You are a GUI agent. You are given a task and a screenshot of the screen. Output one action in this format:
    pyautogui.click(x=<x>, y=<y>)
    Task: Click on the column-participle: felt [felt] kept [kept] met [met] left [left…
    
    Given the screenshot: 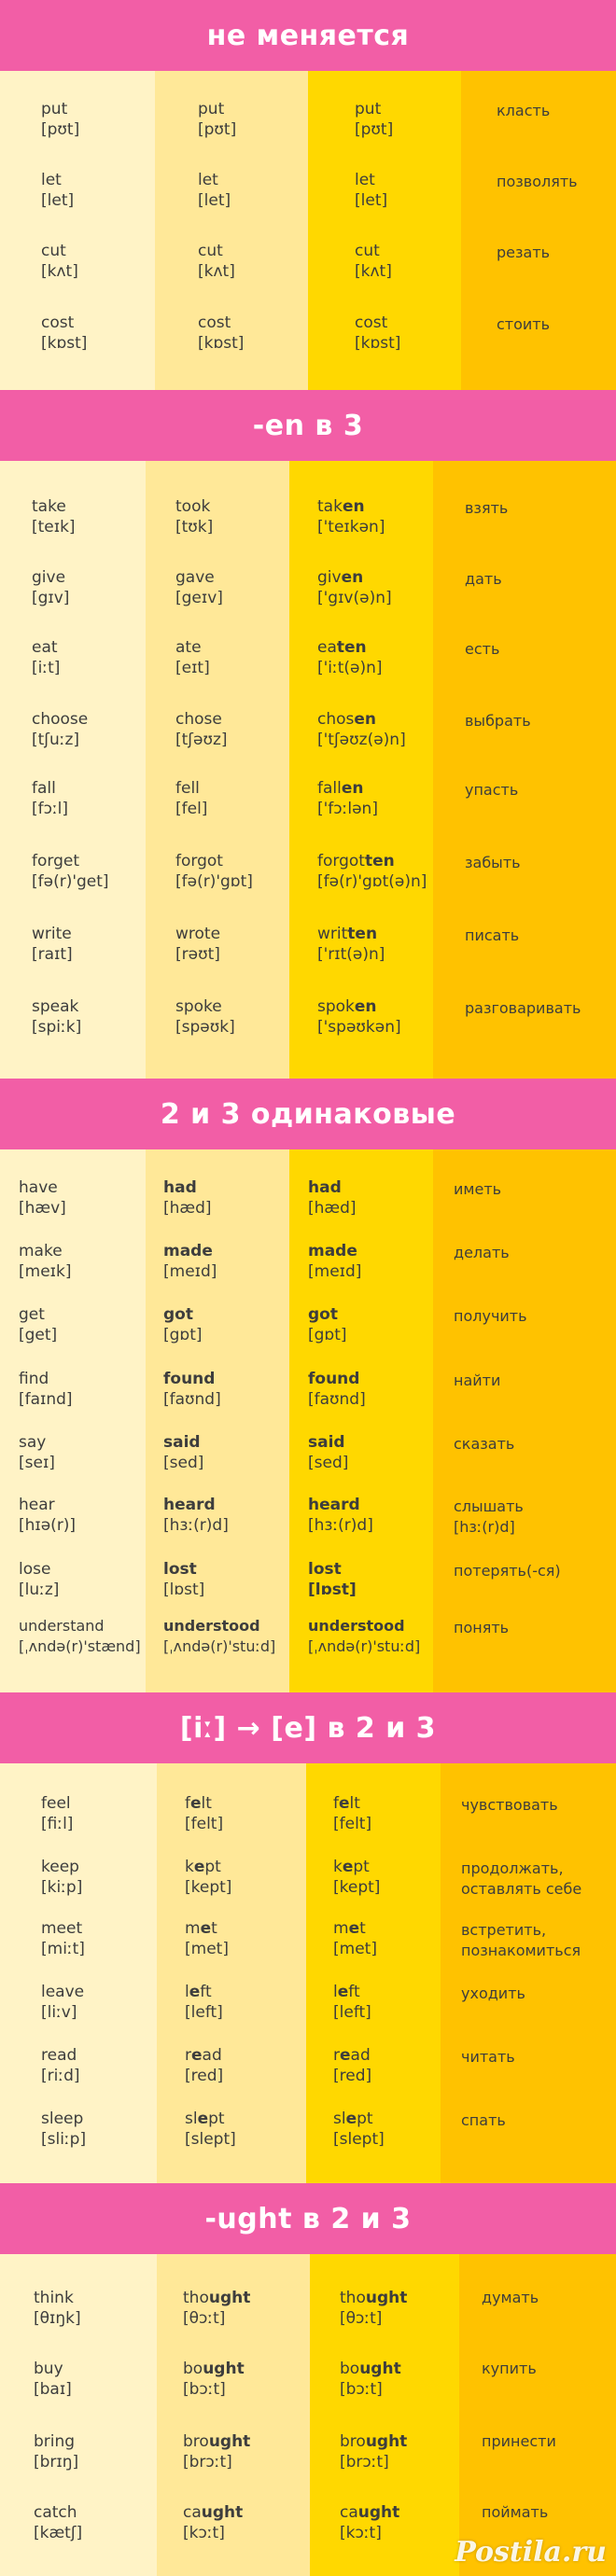 What is the action you would take?
    pyautogui.click(x=373, y=1973)
    